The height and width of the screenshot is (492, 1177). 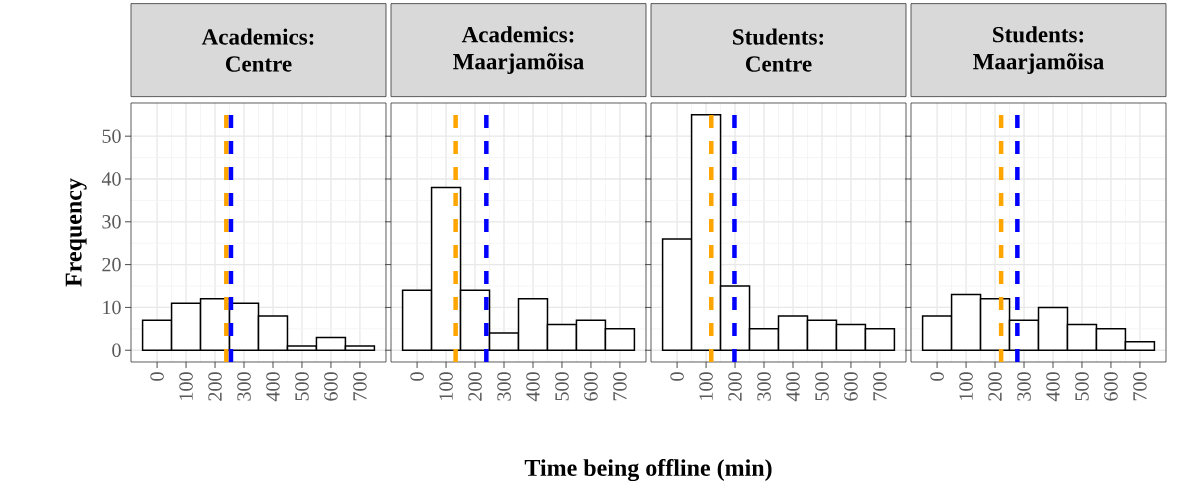 What do you see at coordinates (111, 264) in the screenshot?
I see `y-tick-label: 20` at bounding box center [111, 264].